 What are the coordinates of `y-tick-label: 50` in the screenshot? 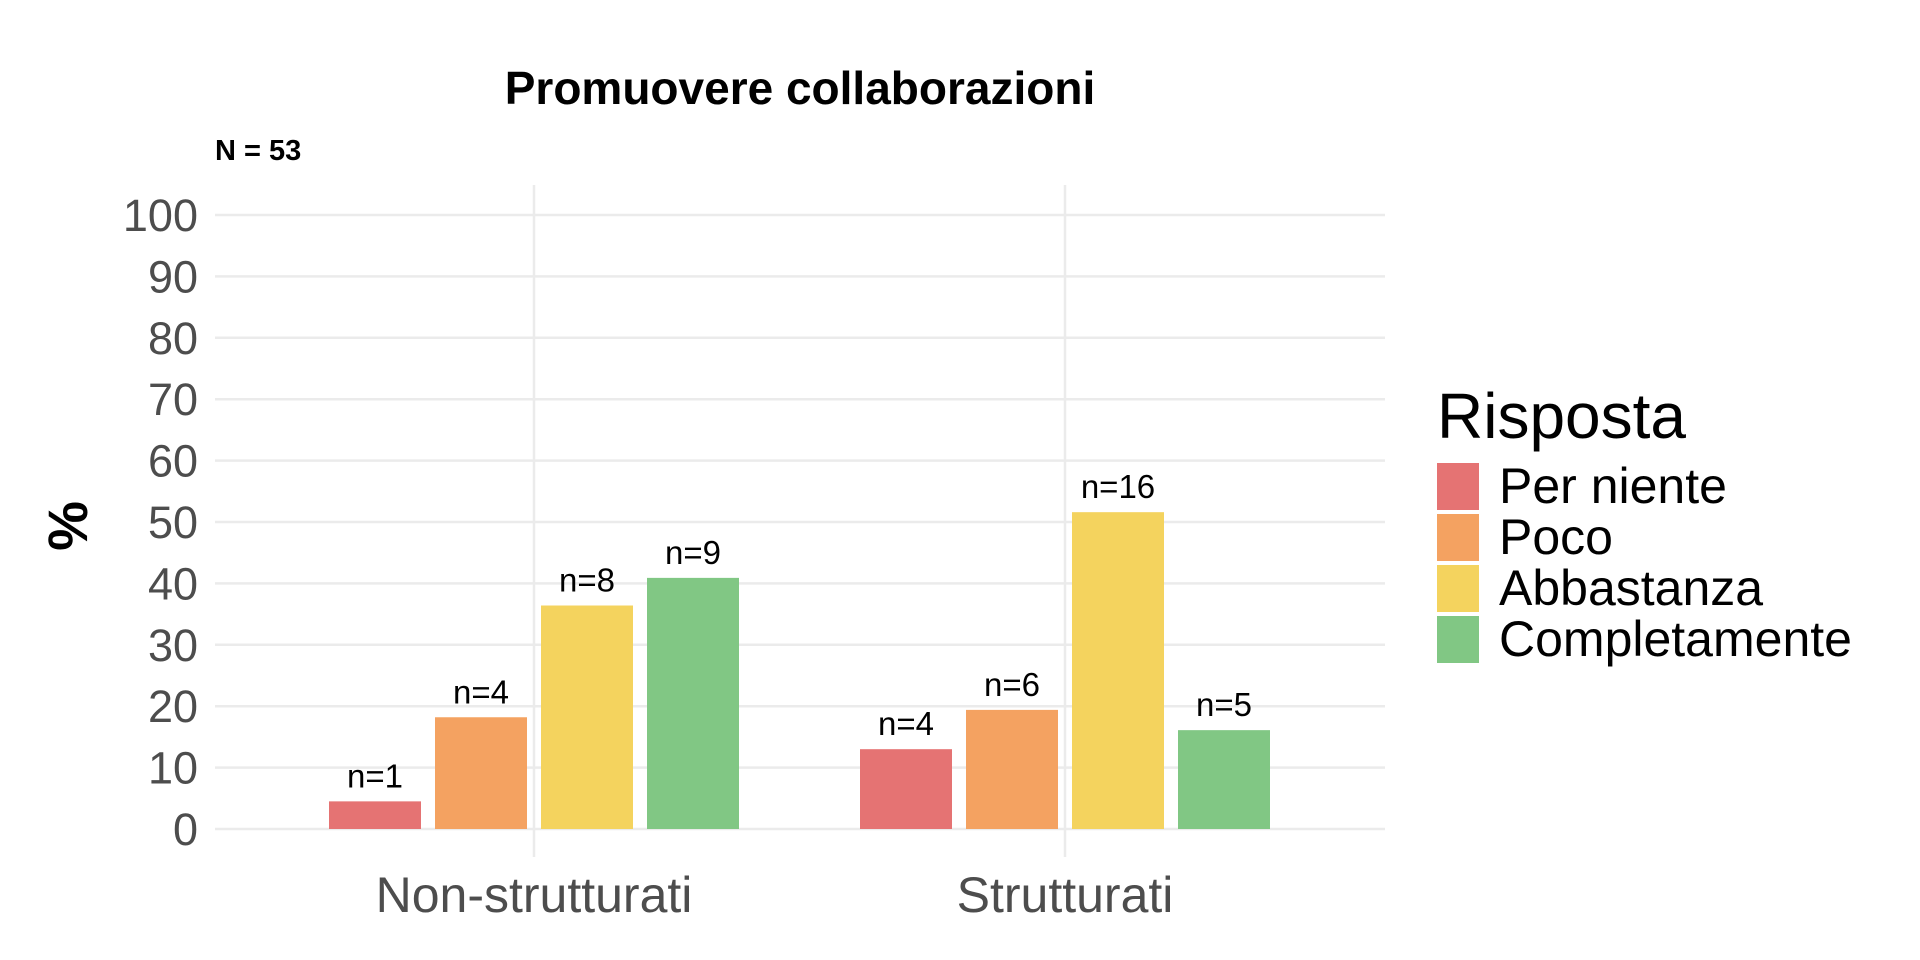 It's located at (173, 522).